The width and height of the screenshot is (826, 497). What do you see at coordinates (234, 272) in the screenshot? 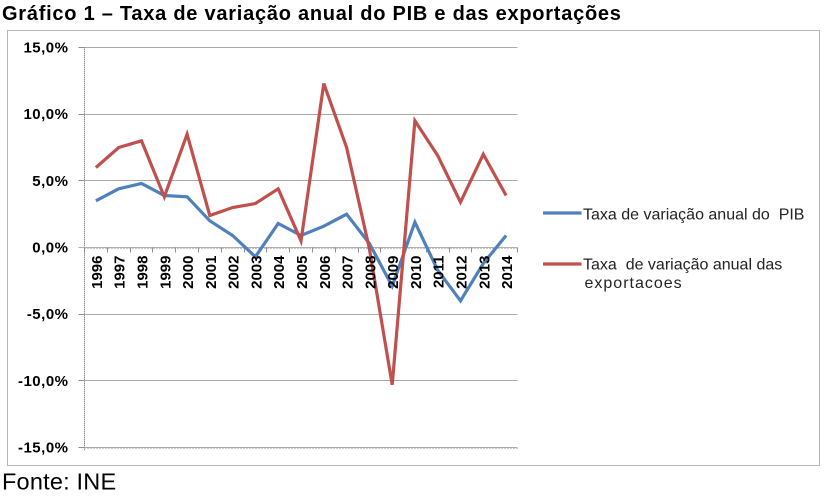
I see `svg-text: 2002` at bounding box center [234, 272].